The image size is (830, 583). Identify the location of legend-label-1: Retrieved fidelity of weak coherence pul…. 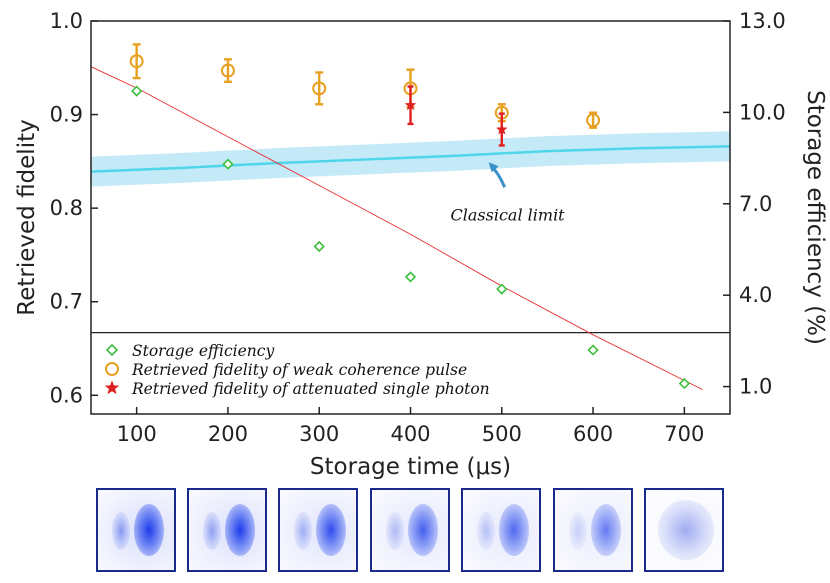
(299, 370).